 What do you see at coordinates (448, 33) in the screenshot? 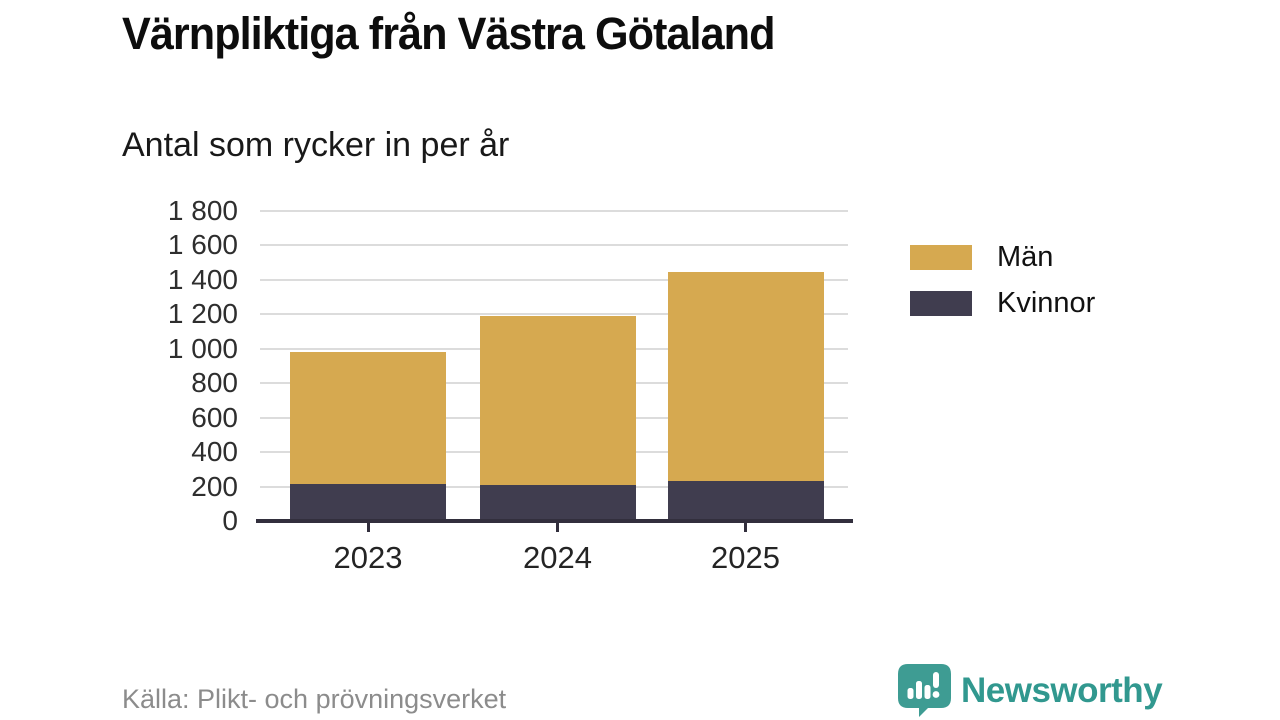
I see `chart-title: Värnpliktiga från Västra Götaland` at bounding box center [448, 33].